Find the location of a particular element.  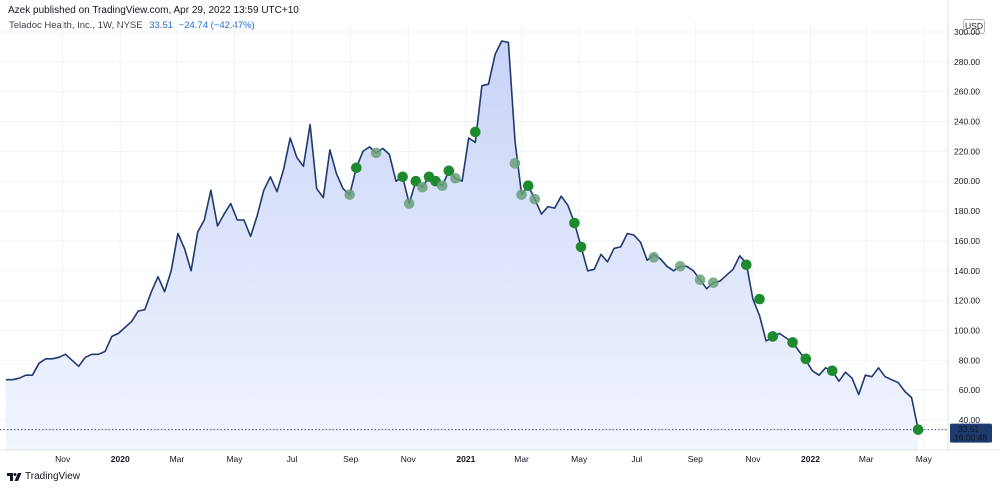

price-tick-label: 140.00 is located at coordinates (967, 271).